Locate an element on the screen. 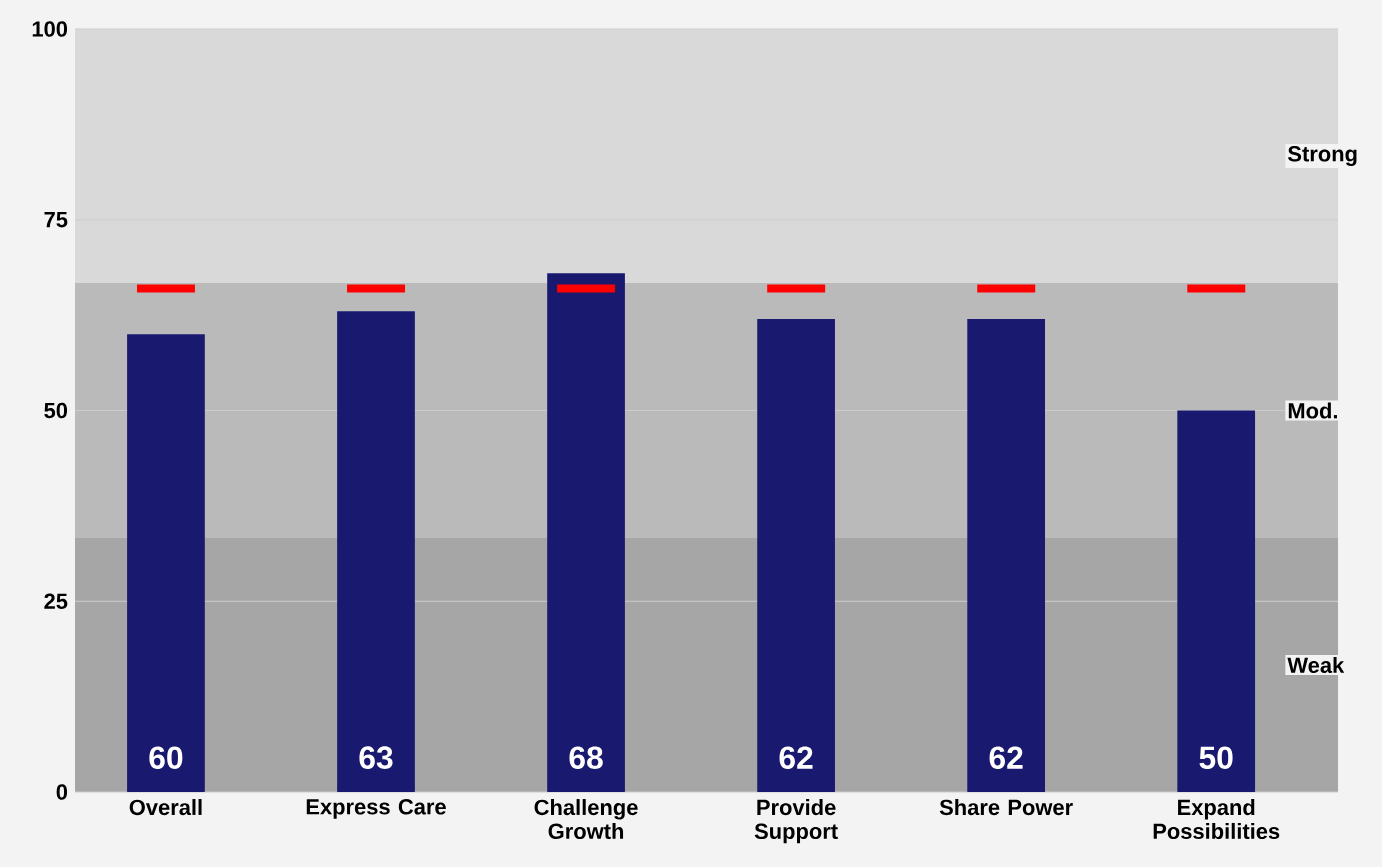 The height and width of the screenshot is (867, 1382). data-label: 68 is located at coordinates (586, 757).